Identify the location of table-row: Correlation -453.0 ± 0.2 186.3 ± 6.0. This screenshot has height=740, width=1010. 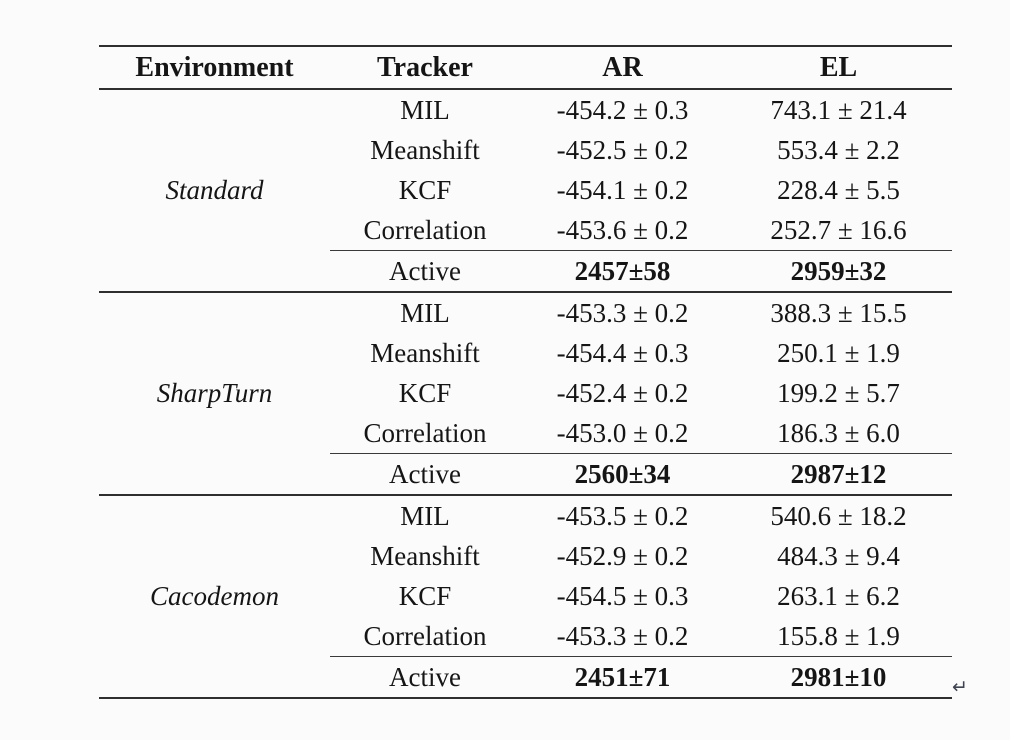
(525, 433).